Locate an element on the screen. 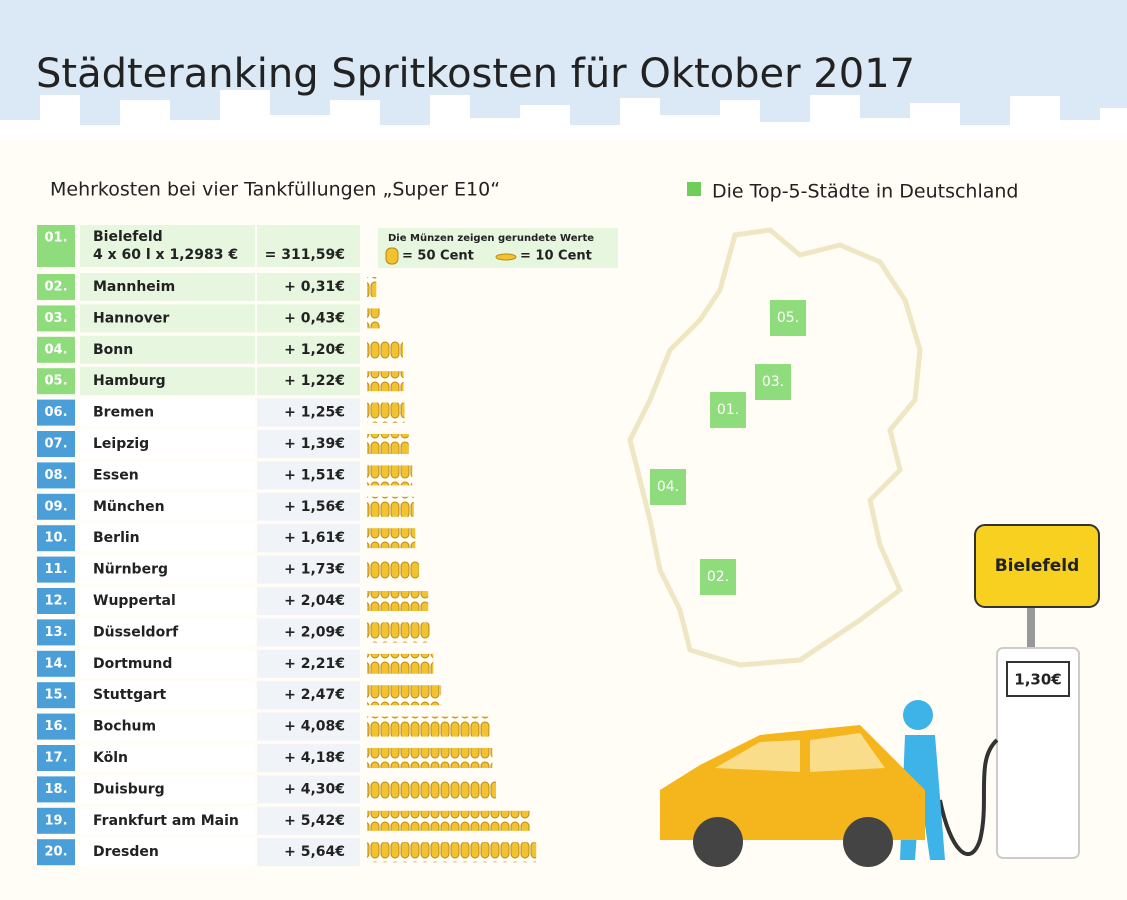  extra-cost: + 4,18€ is located at coordinates (314, 758).